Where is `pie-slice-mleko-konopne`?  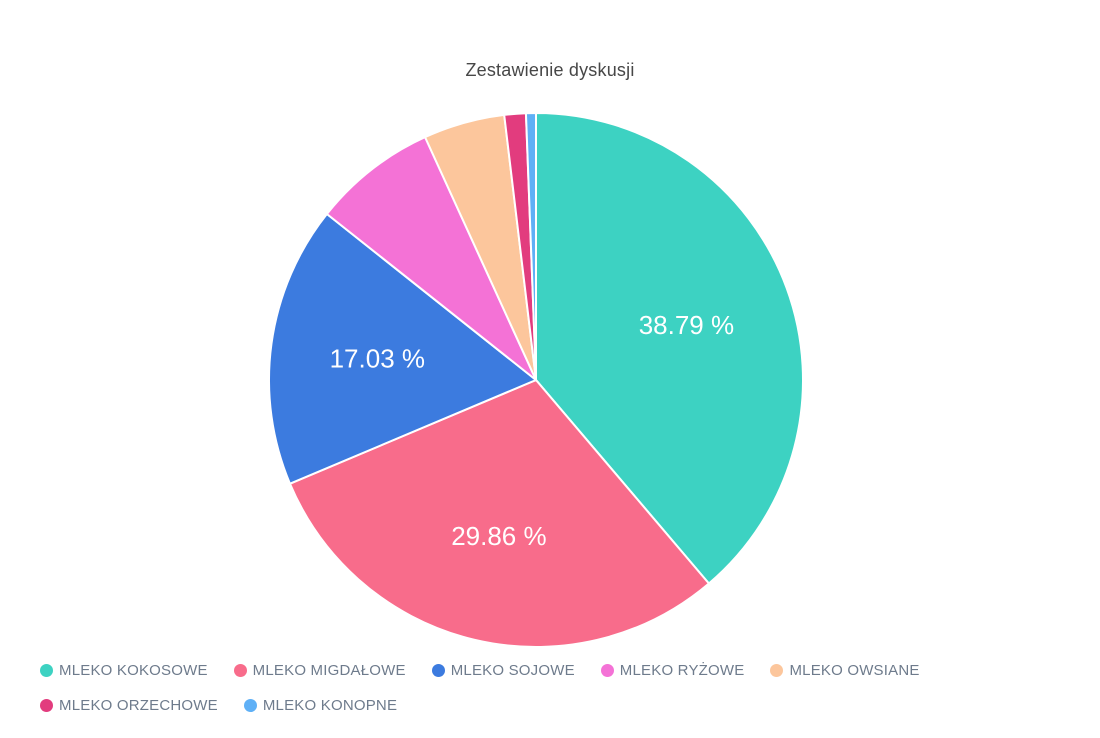 pie-slice-mleko-konopne is located at coordinates (530, 246).